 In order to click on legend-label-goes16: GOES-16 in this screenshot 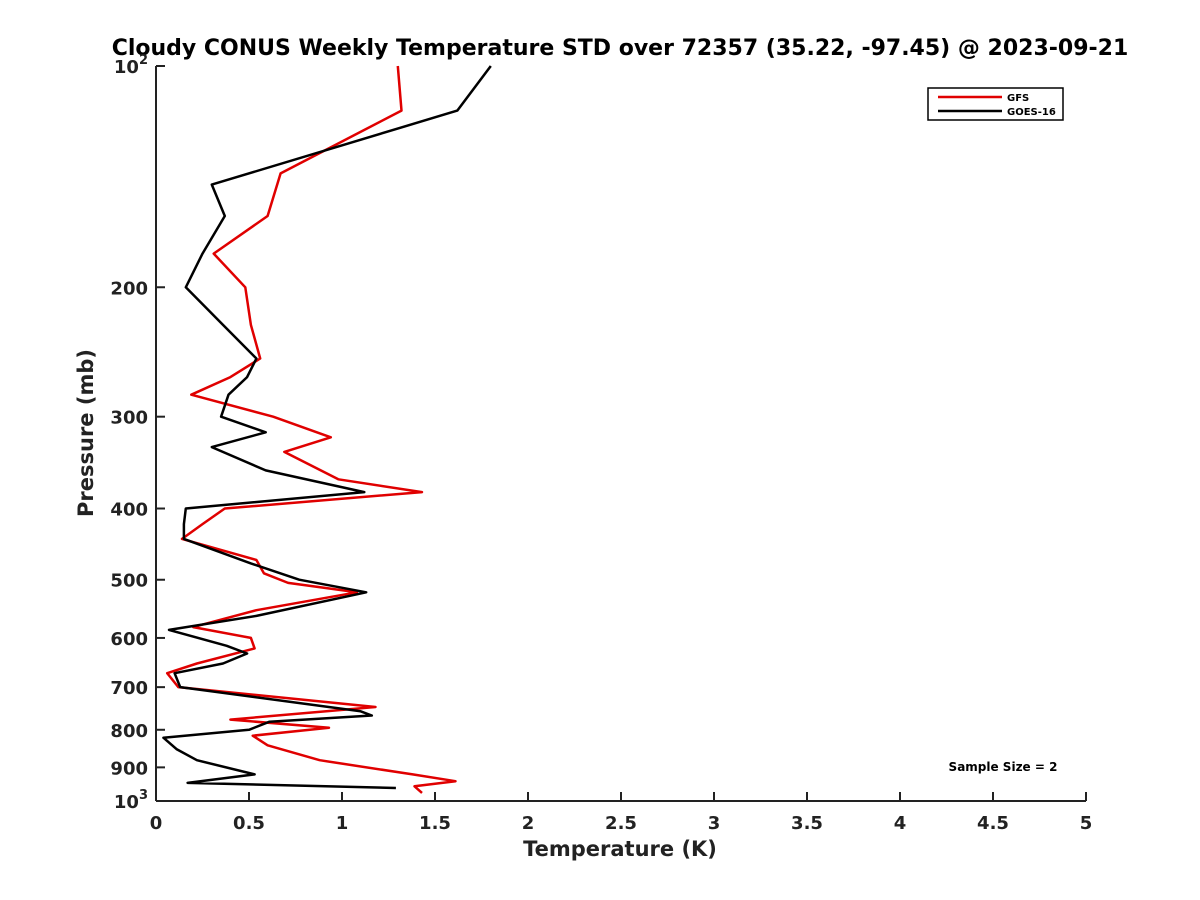, I will do `click(1031, 112)`.